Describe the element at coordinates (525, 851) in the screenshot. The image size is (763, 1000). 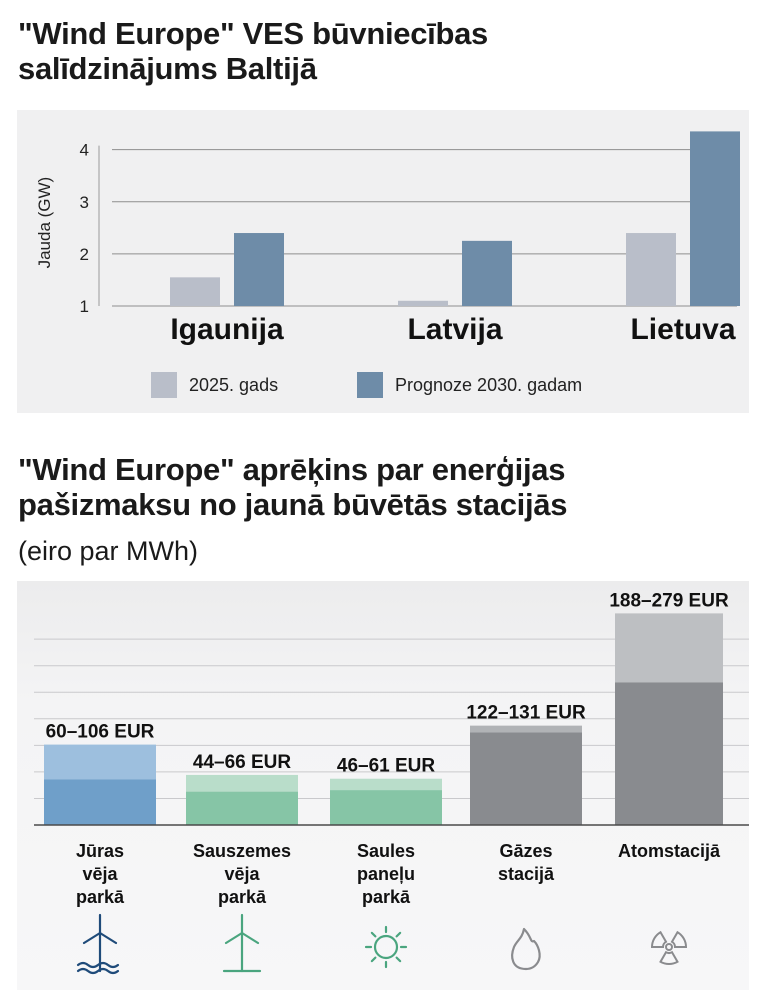
I see `category-label: Gāzes` at that location.